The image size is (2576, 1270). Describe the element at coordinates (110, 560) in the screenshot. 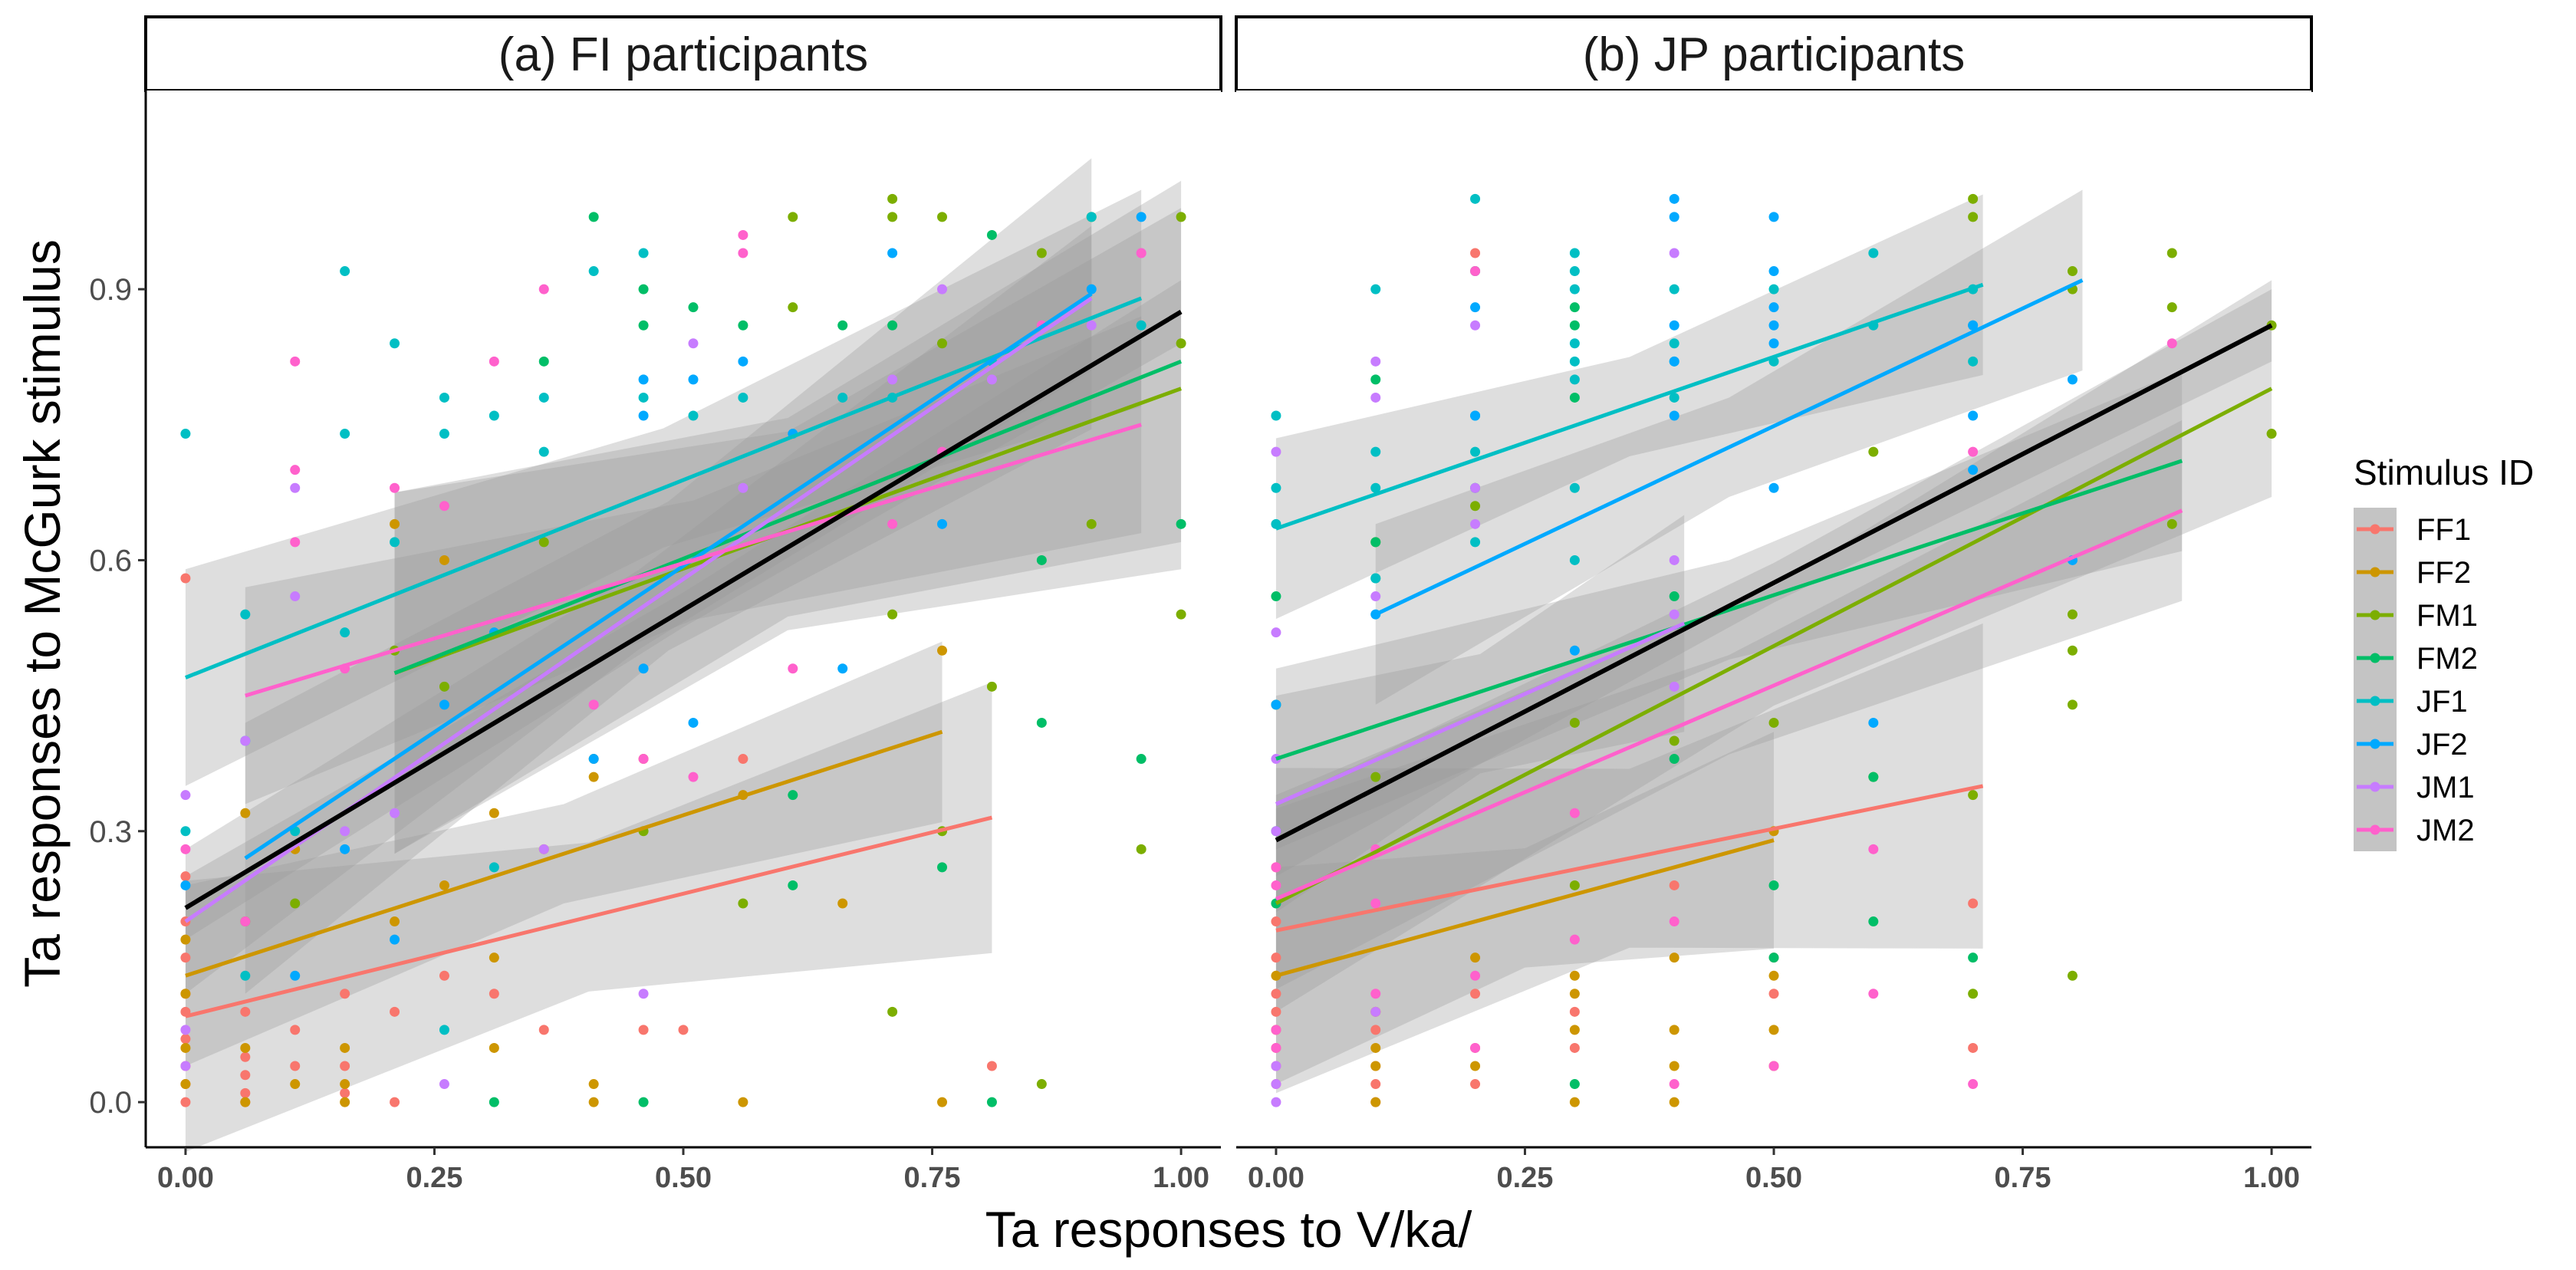

I see `y-tick-label: 0.6` at that location.